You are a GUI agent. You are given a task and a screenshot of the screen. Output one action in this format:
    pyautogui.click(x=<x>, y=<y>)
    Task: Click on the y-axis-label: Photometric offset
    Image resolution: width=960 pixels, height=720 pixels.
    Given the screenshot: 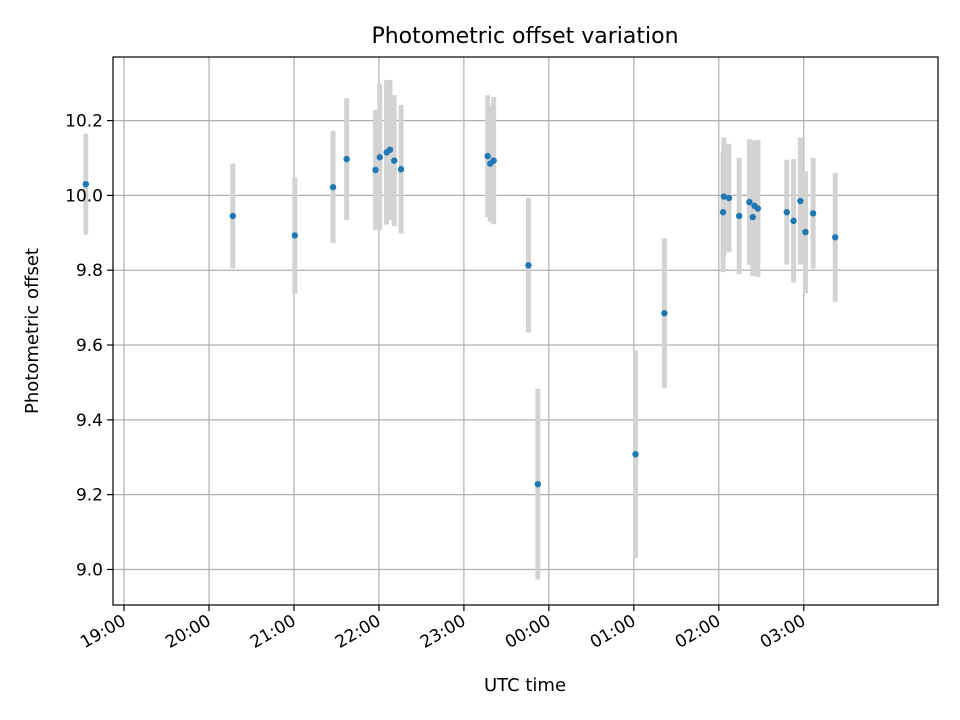 What is the action you would take?
    pyautogui.click(x=32, y=331)
    